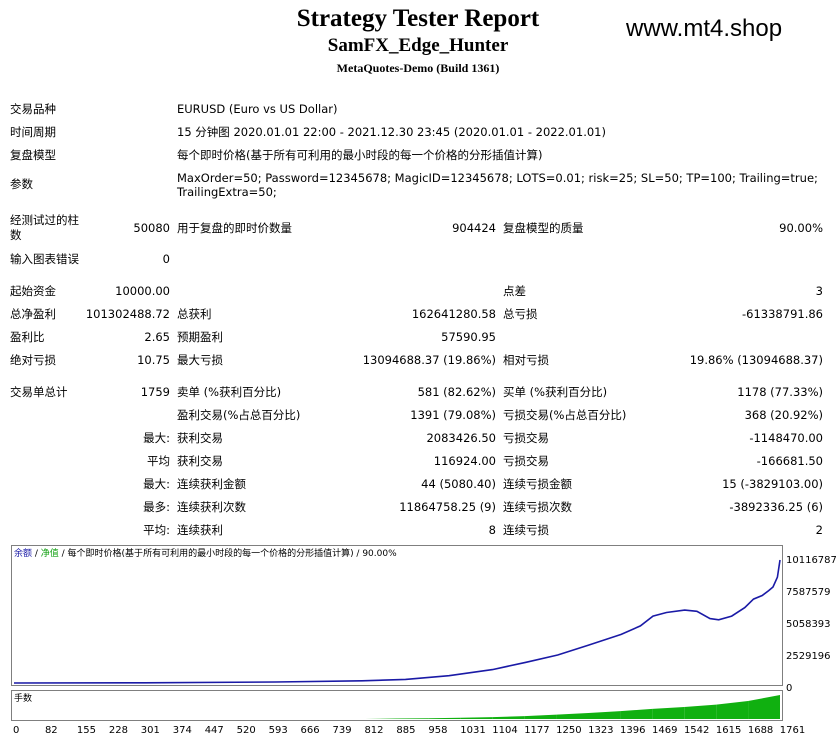 This screenshot has height=744, width=836. What do you see at coordinates (23, 554) in the screenshot?
I see `caption-balance: 余额` at bounding box center [23, 554].